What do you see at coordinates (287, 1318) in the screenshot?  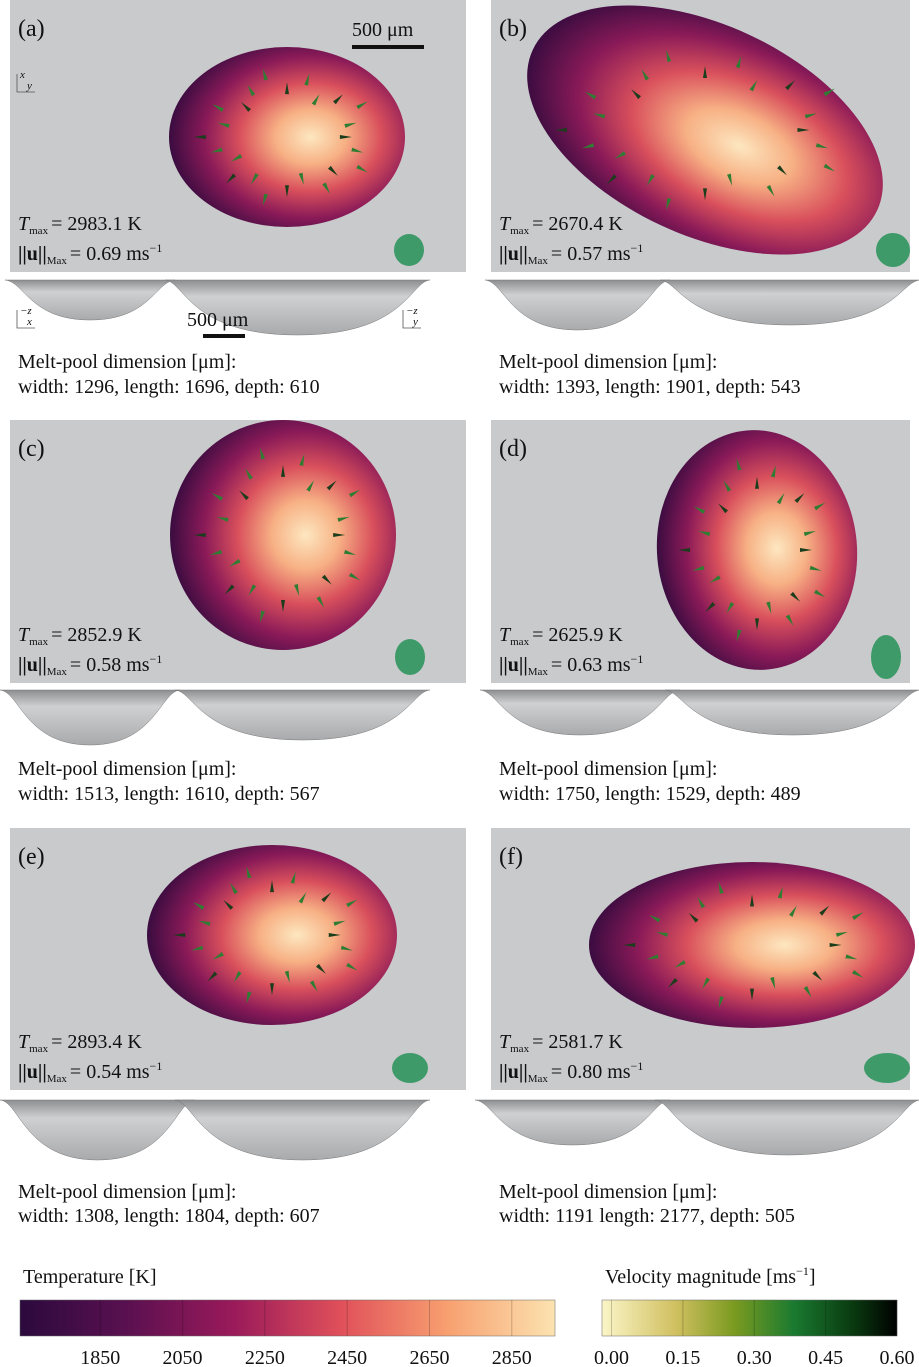 I see `colorbar` at bounding box center [287, 1318].